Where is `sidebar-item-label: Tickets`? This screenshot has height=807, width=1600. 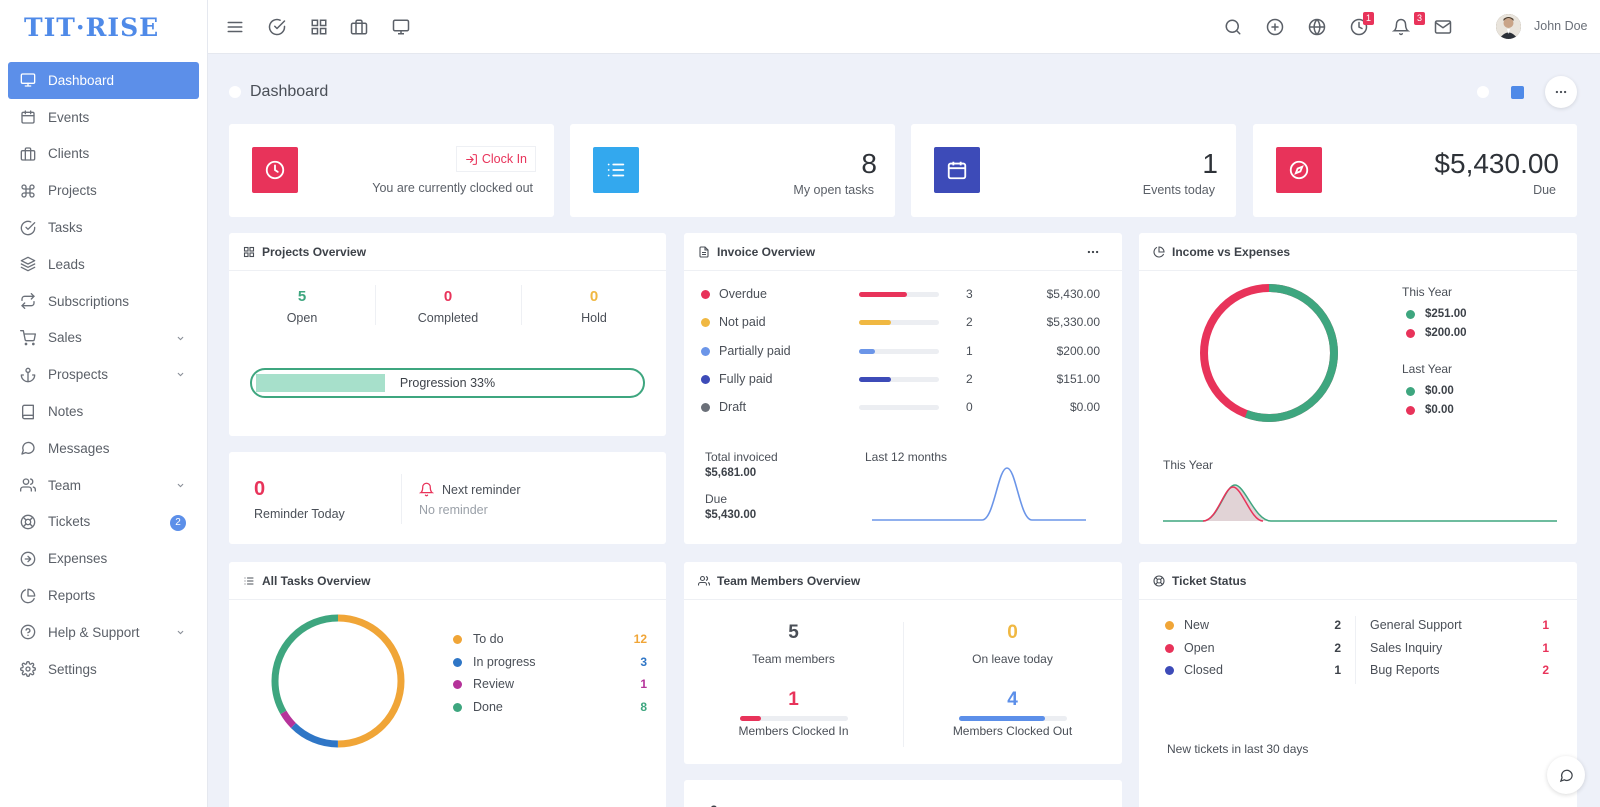
sidebar-item-label: Tickets is located at coordinates (69, 522).